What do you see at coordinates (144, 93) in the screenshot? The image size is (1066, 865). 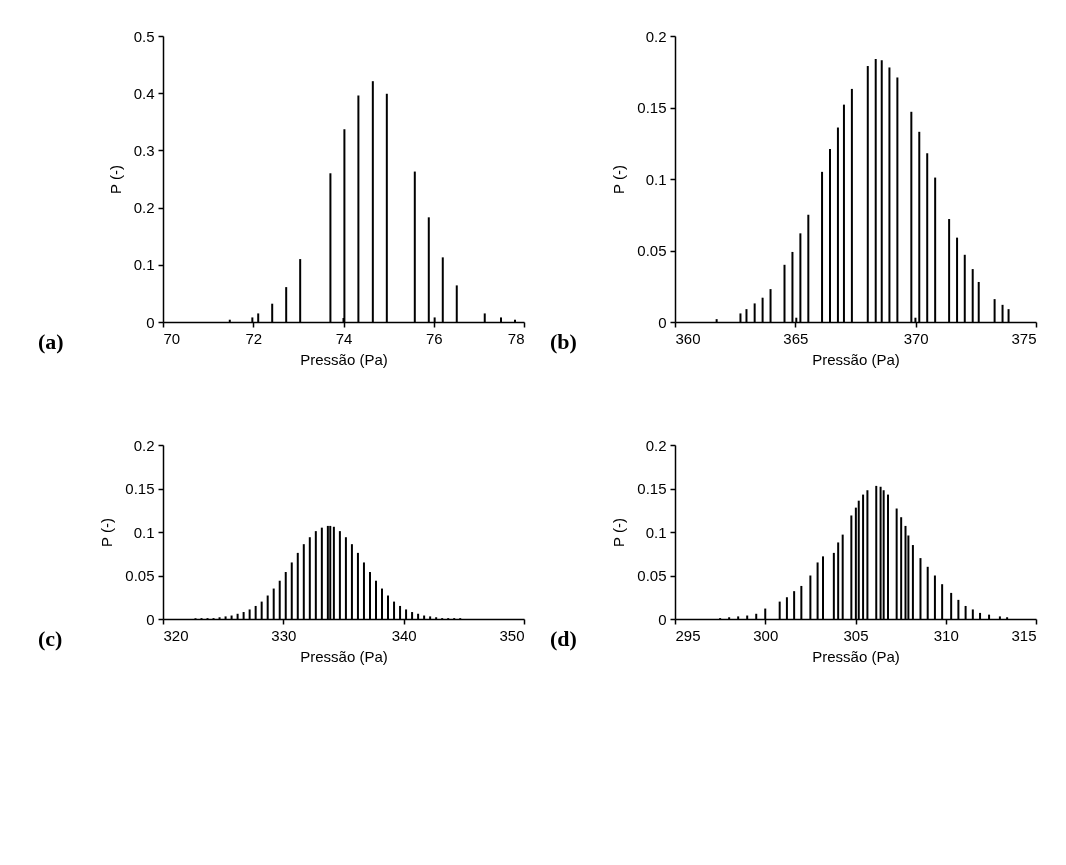 I see `y-tick-label: 0.4` at bounding box center [144, 93].